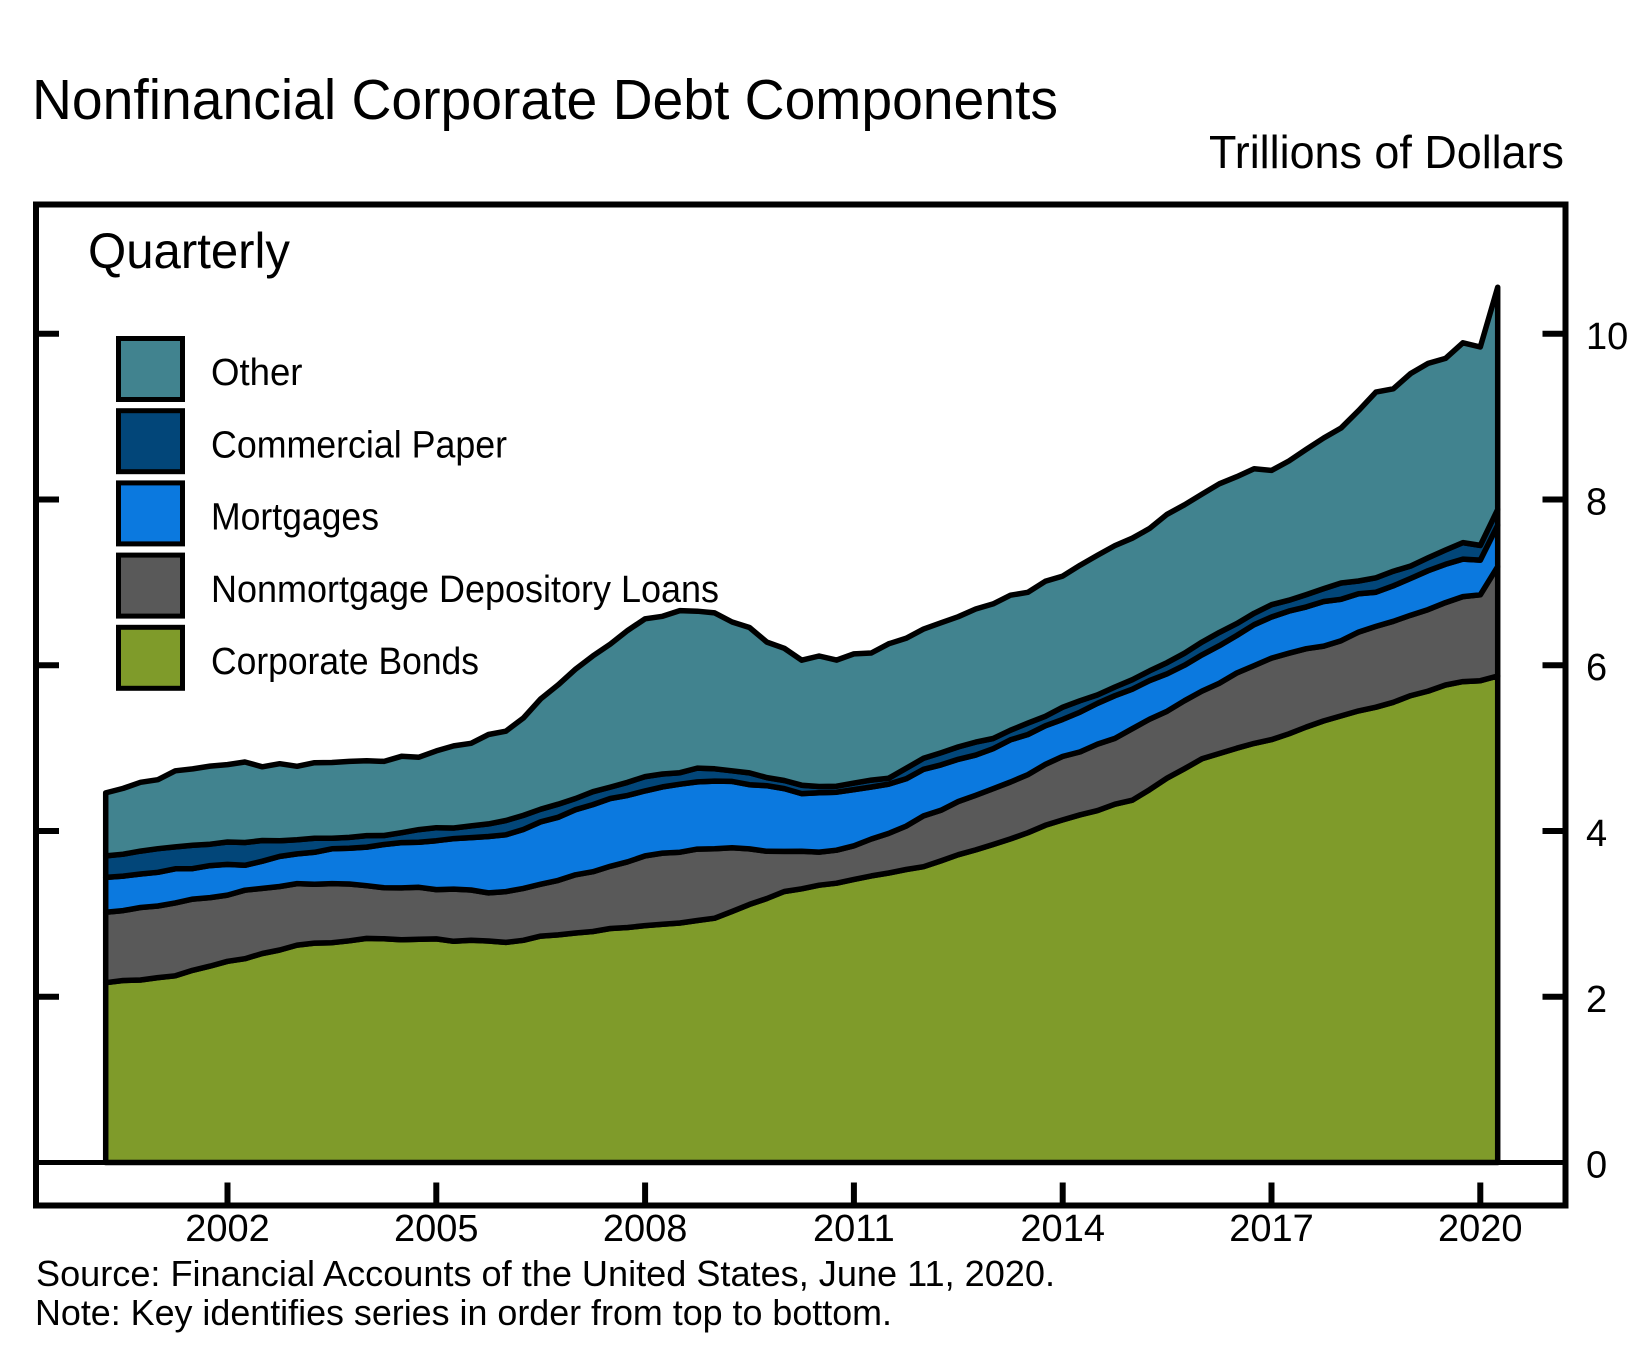 This screenshot has width=1650, height=1350. What do you see at coordinates (1596, 1166) in the screenshot?
I see `svg-text: 0` at bounding box center [1596, 1166].